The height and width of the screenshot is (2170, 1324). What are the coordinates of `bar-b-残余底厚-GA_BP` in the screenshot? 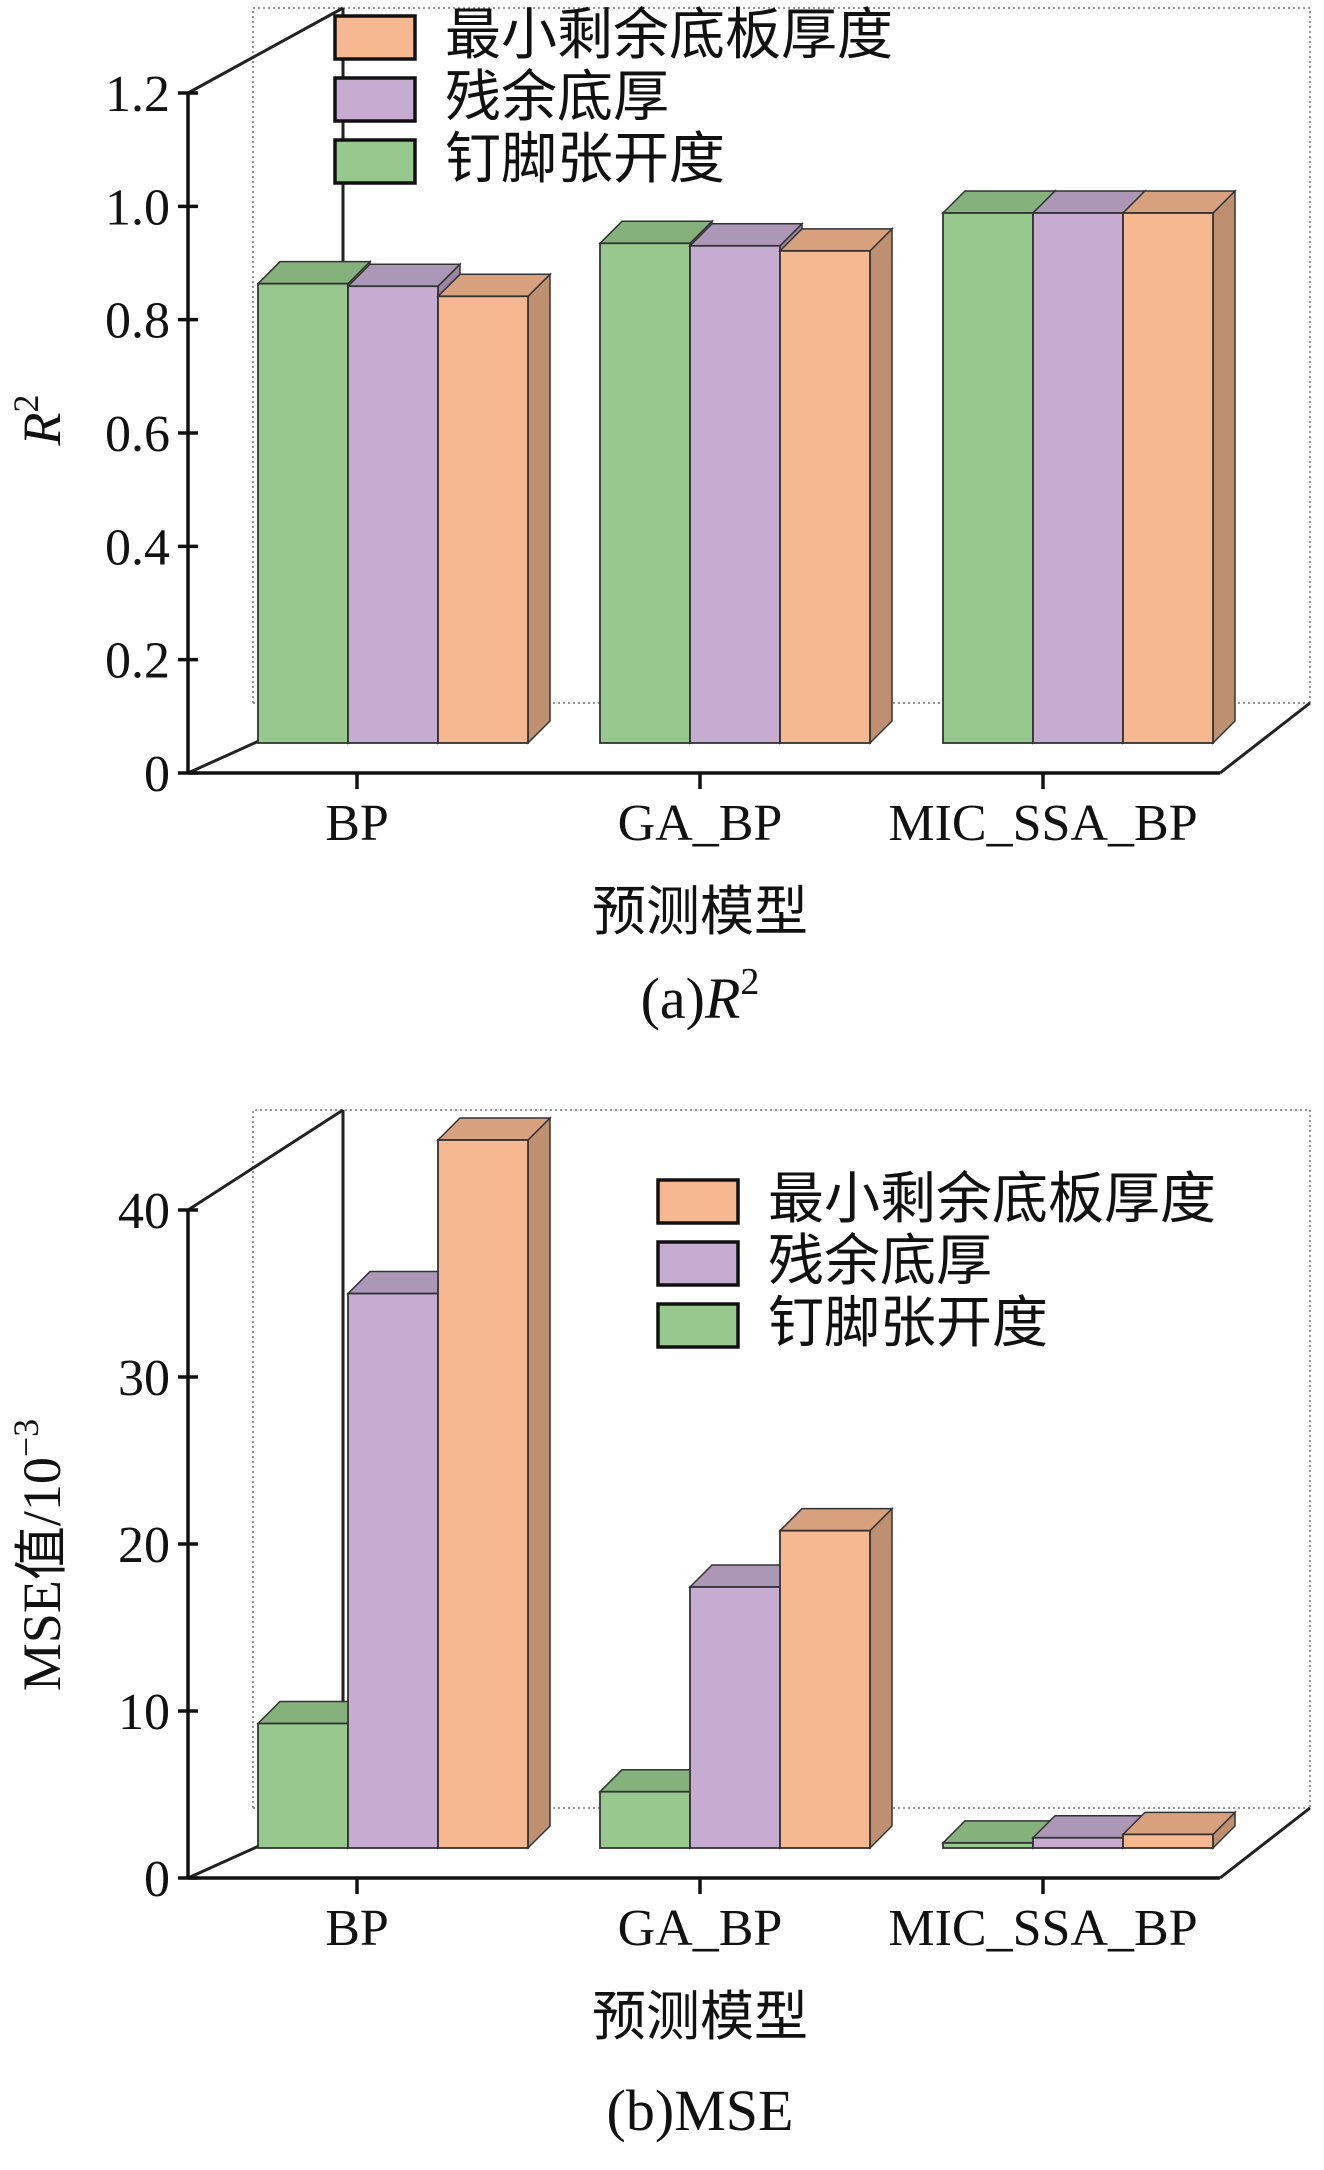 It's located at (735, 1717).